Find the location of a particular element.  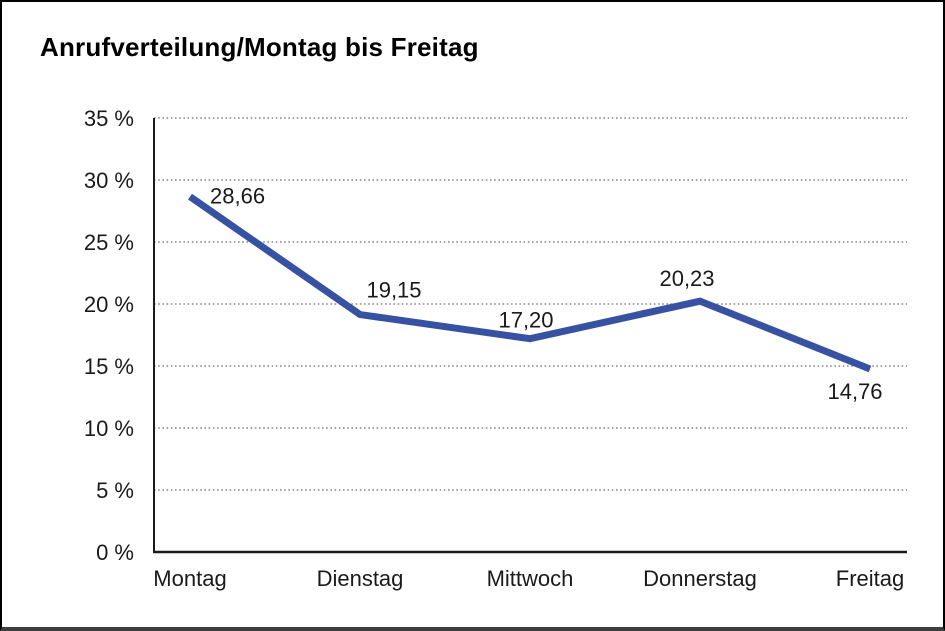

x-axis-category-label: Montag is located at coordinates (189, 578).